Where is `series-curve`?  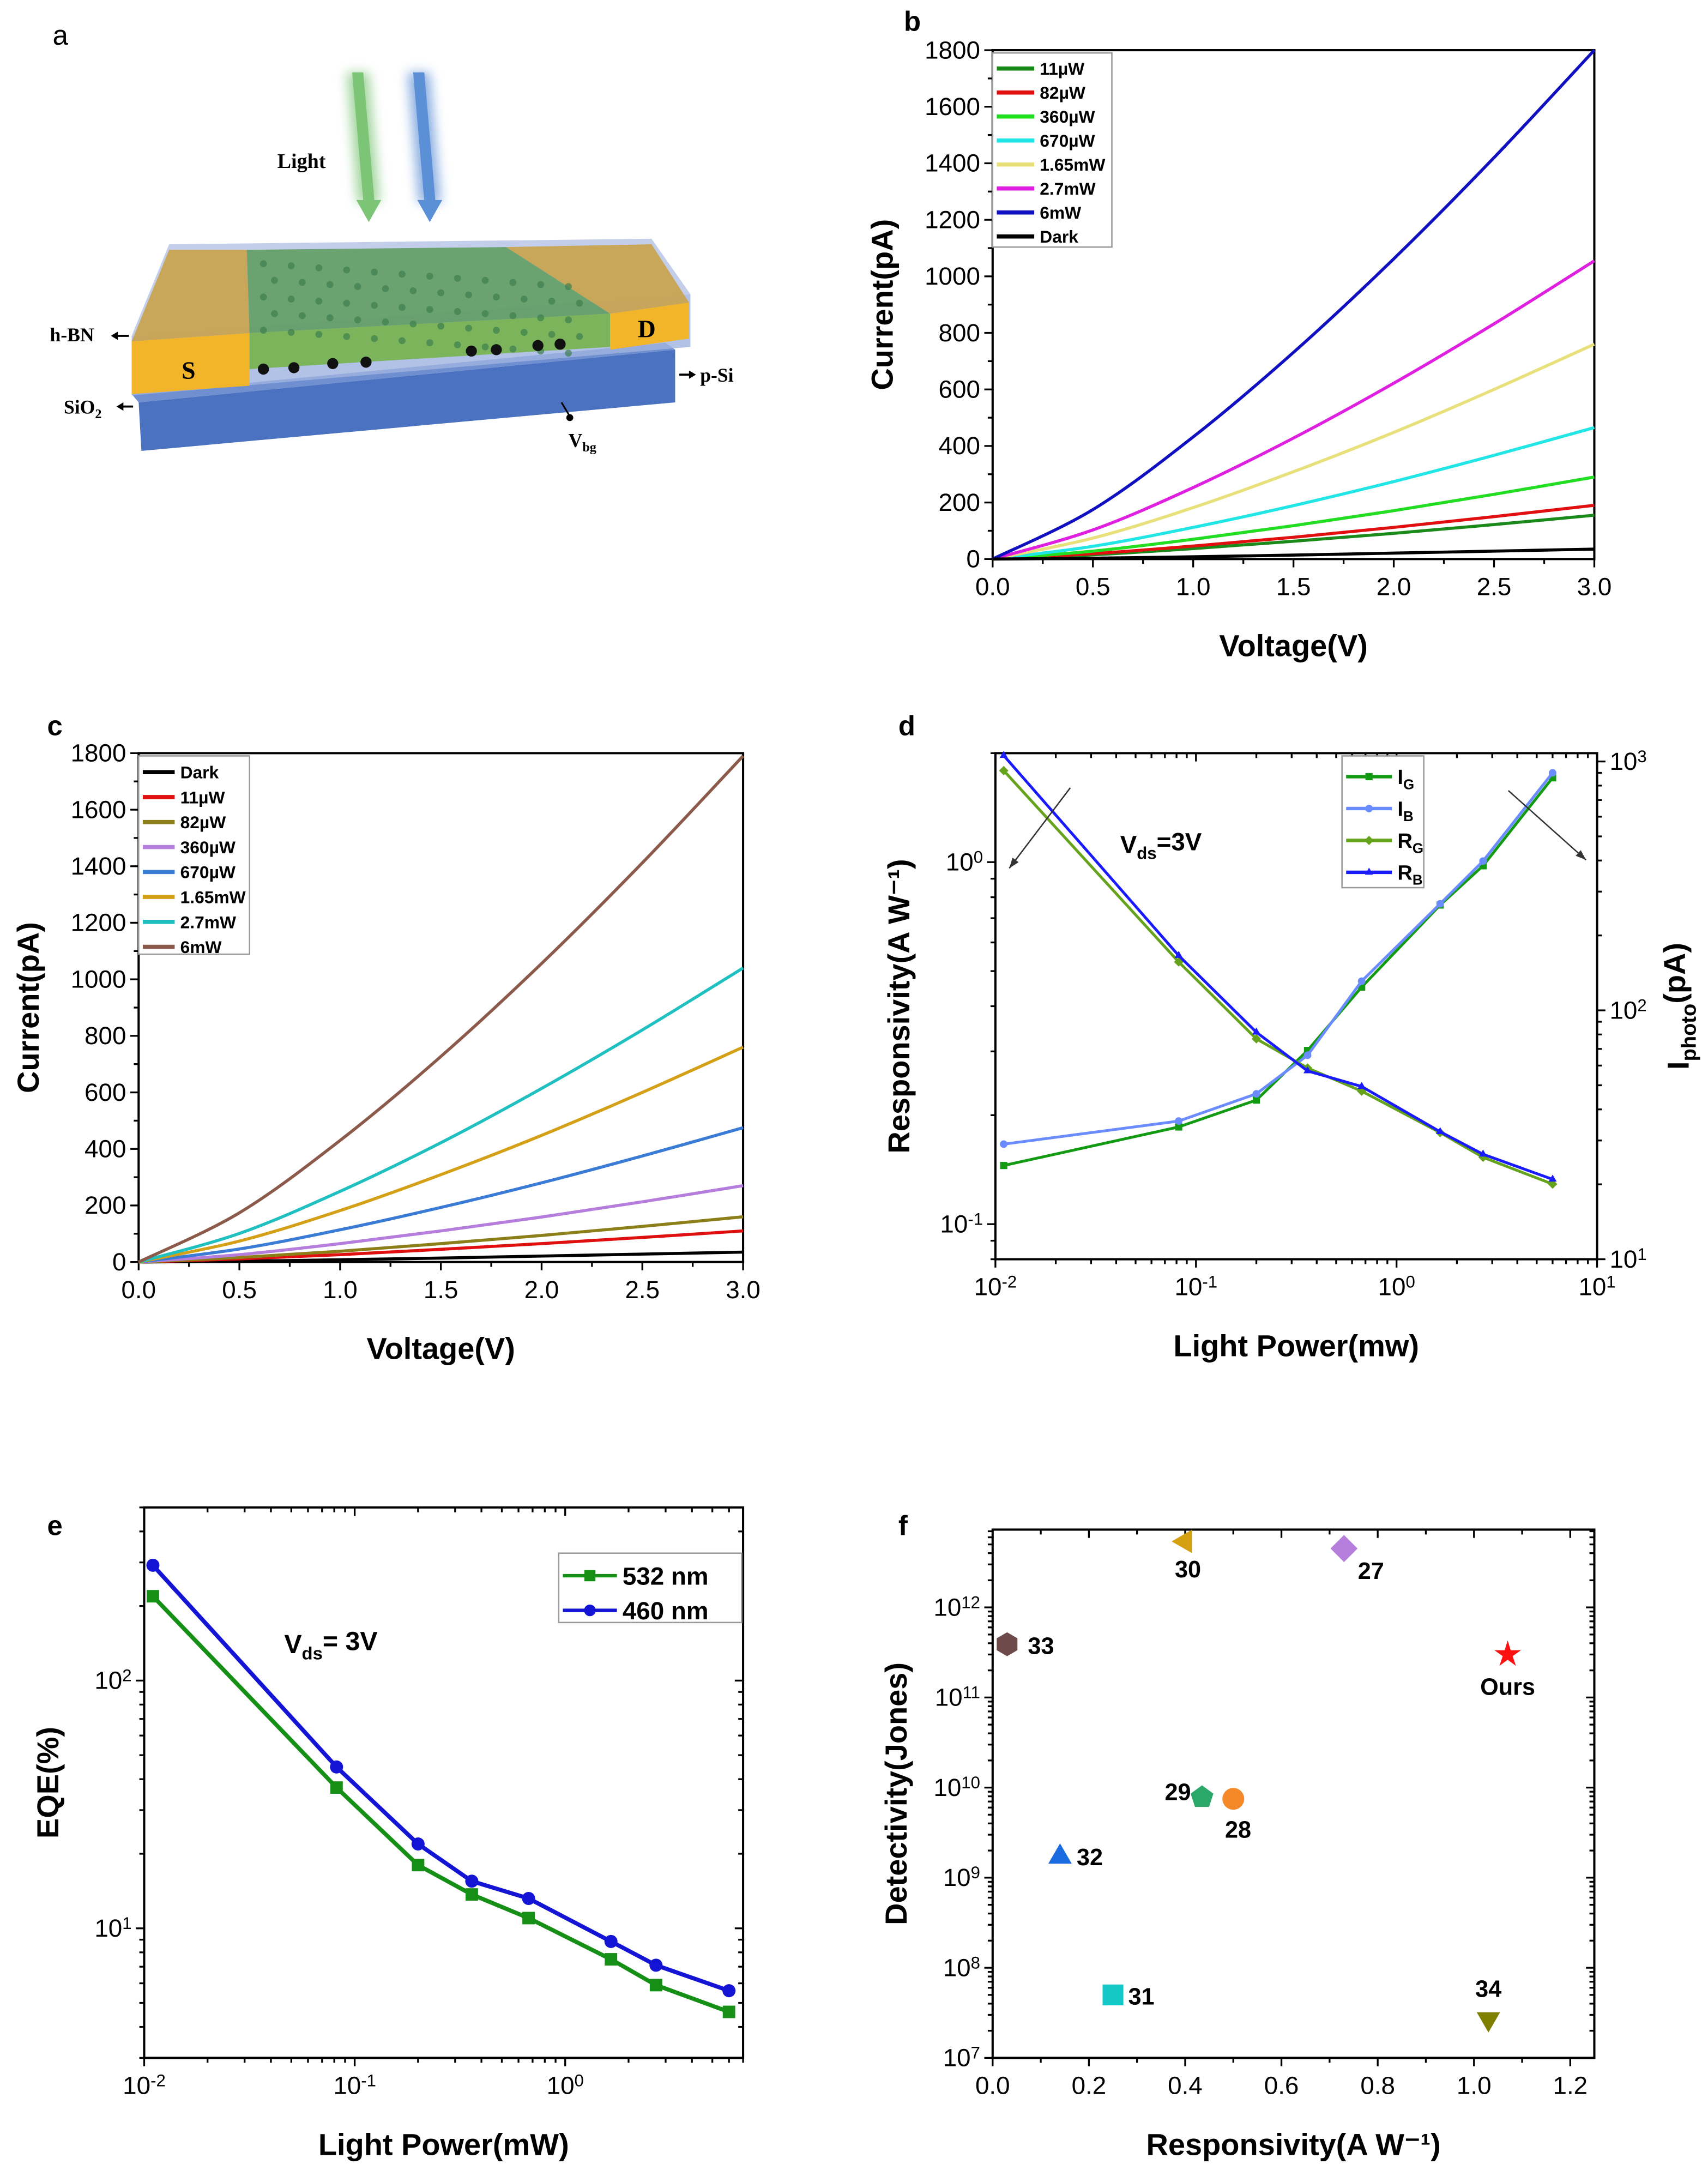
series-curve is located at coordinates (1294, 304).